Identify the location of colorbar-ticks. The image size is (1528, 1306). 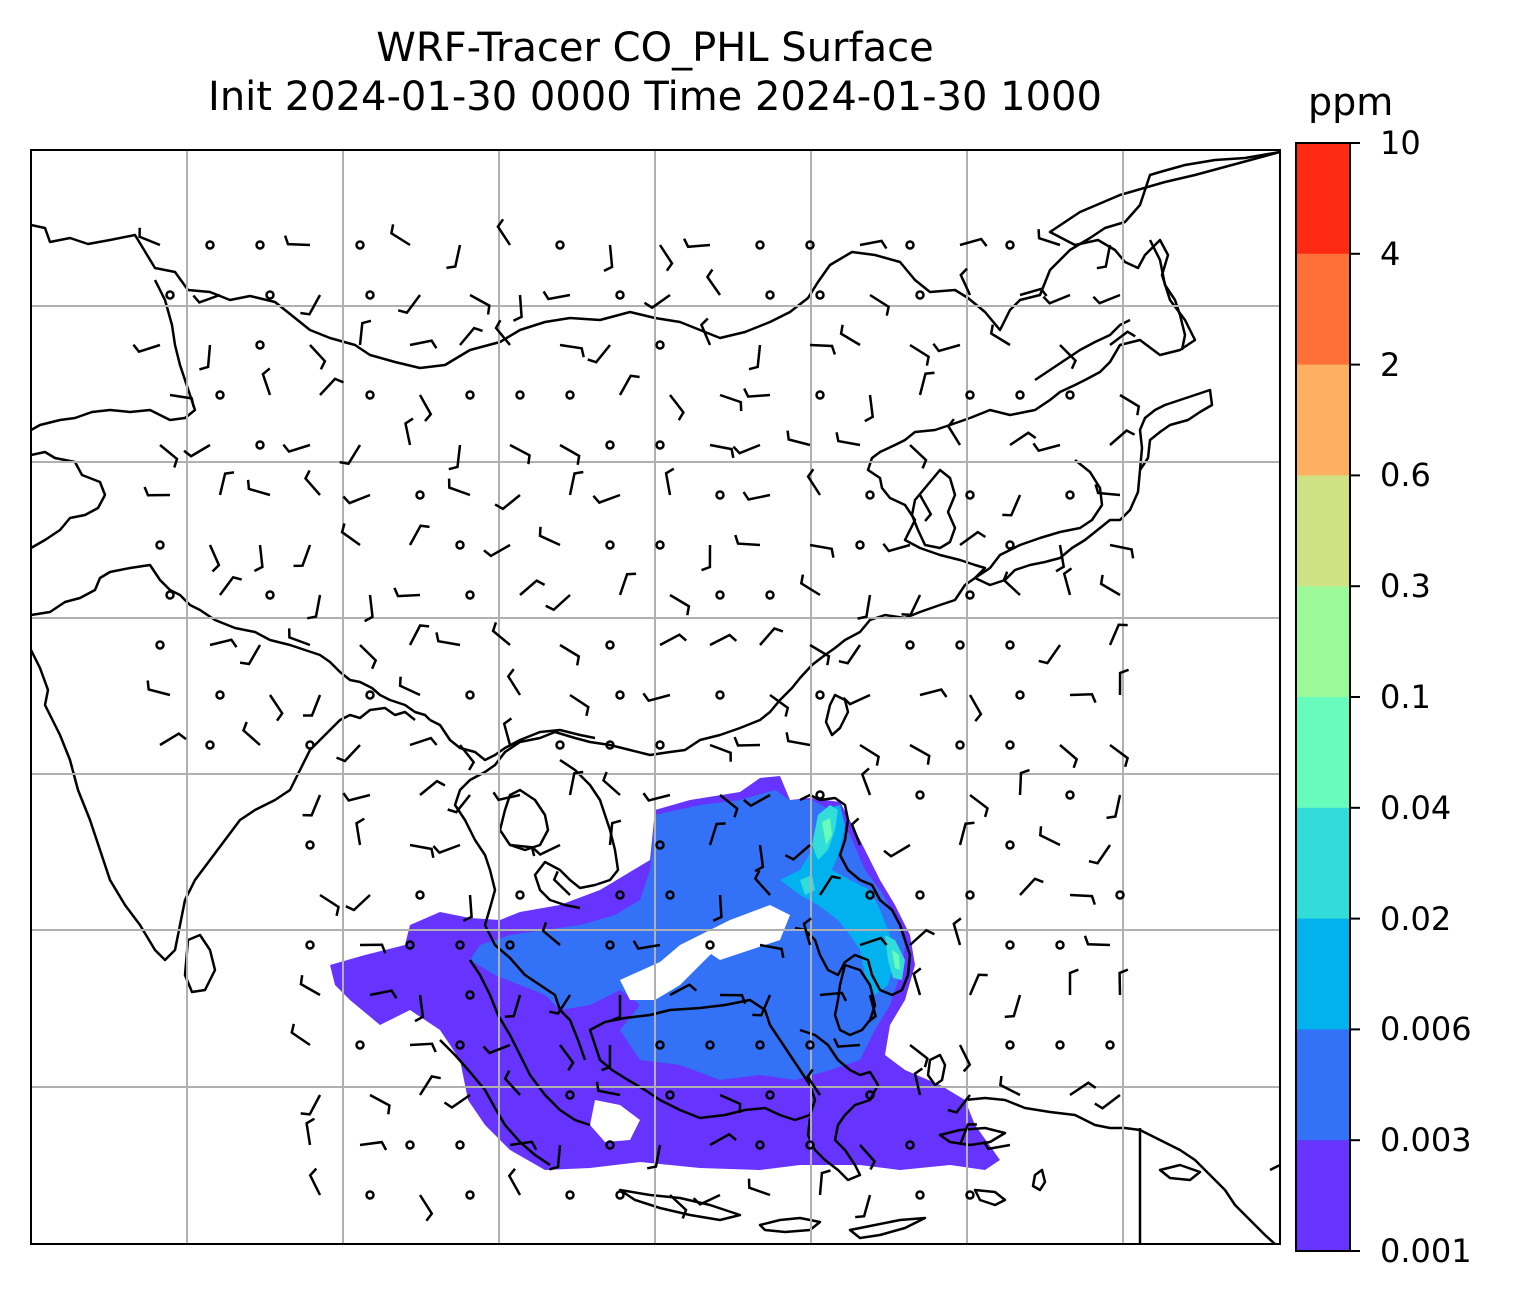
(1355, 697).